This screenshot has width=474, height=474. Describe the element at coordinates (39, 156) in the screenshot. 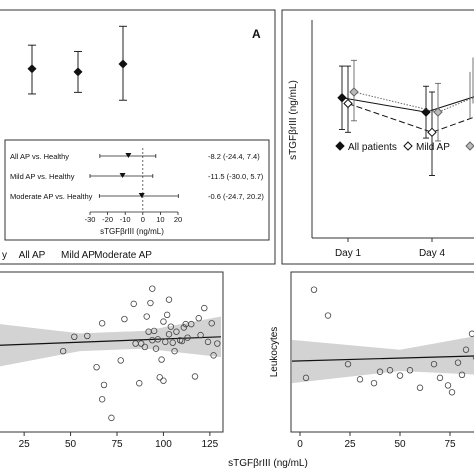

I see `forest-row-label: All AP vs. Healthy` at that location.